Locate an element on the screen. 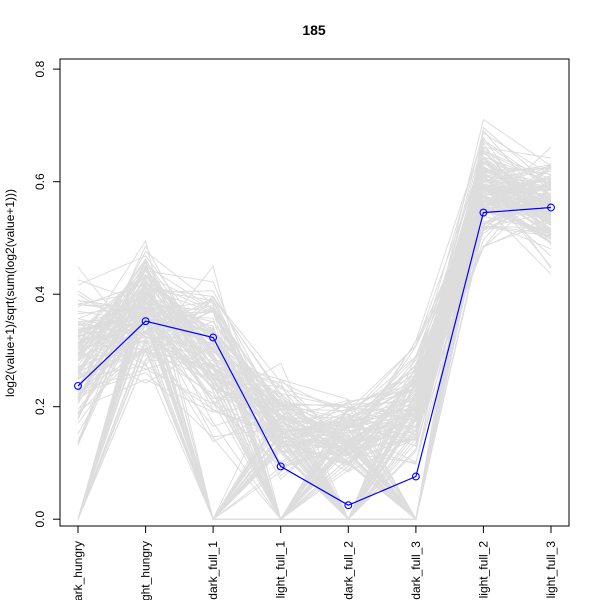 Image resolution: width=600 pixels, height=600 pixels. y-tick-label: 0.4 is located at coordinates (40, 294).